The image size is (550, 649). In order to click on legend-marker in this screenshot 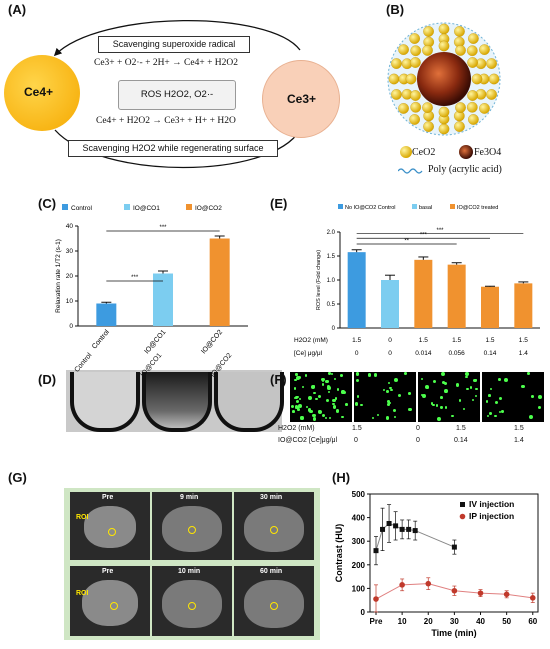, I will do `click(462, 516)`.